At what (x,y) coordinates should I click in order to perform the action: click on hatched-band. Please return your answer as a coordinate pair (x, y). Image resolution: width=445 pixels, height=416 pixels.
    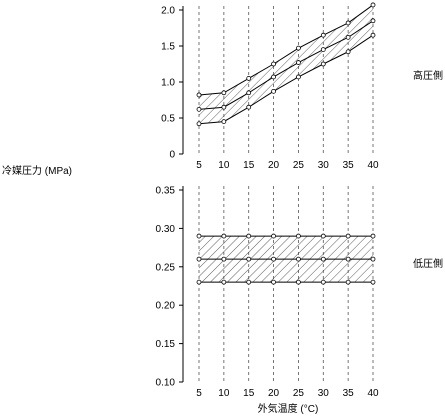
    Looking at the image, I should click on (286, 64).